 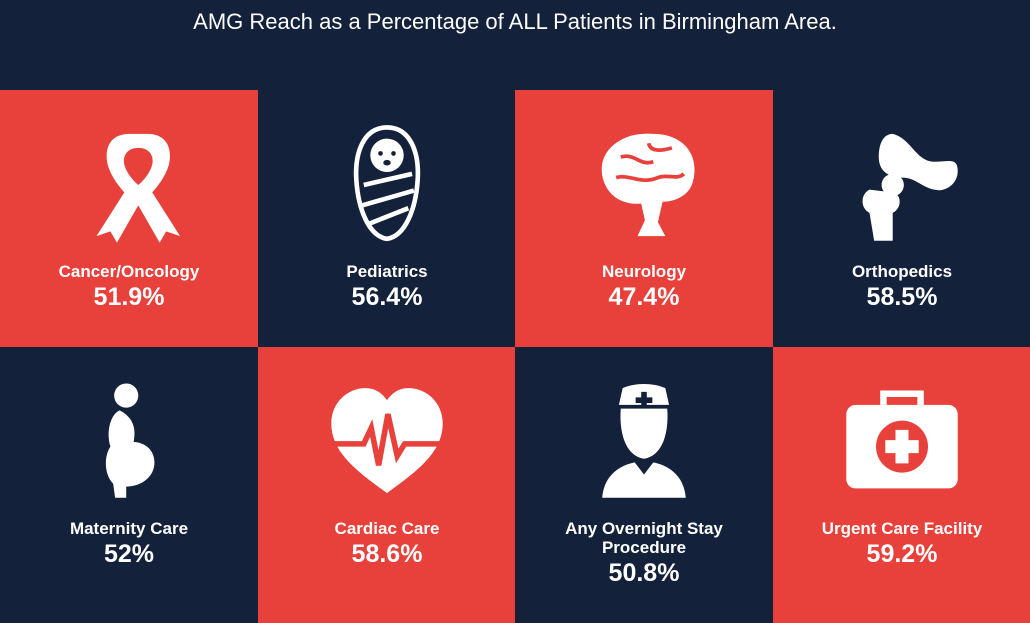 What do you see at coordinates (129, 554) in the screenshot?
I see `tile-value: 52%` at bounding box center [129, 554].